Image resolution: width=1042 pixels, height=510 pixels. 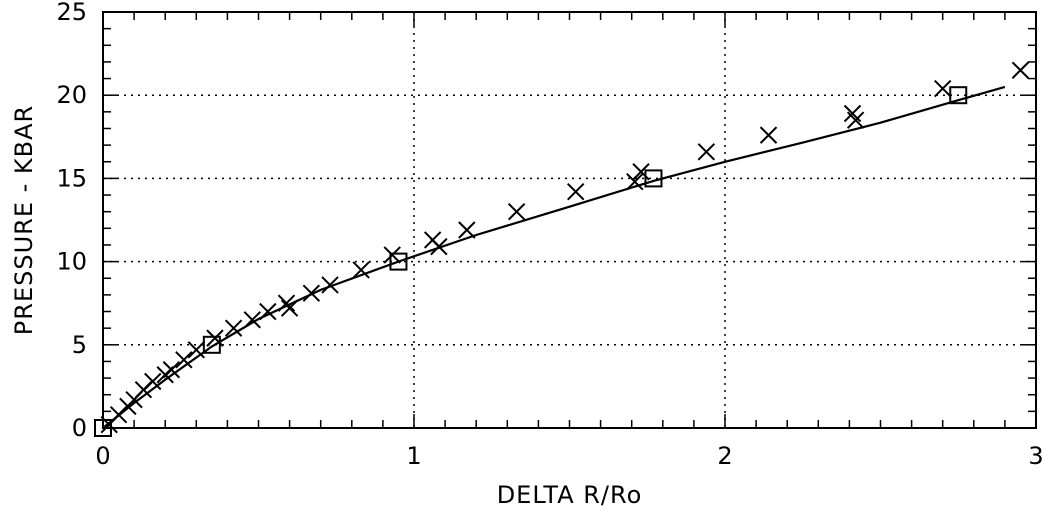 What do you see at coordinates (724, 456) in the screenshot?
I see `x-tick-label: 2` at bounding box center [724, 456].